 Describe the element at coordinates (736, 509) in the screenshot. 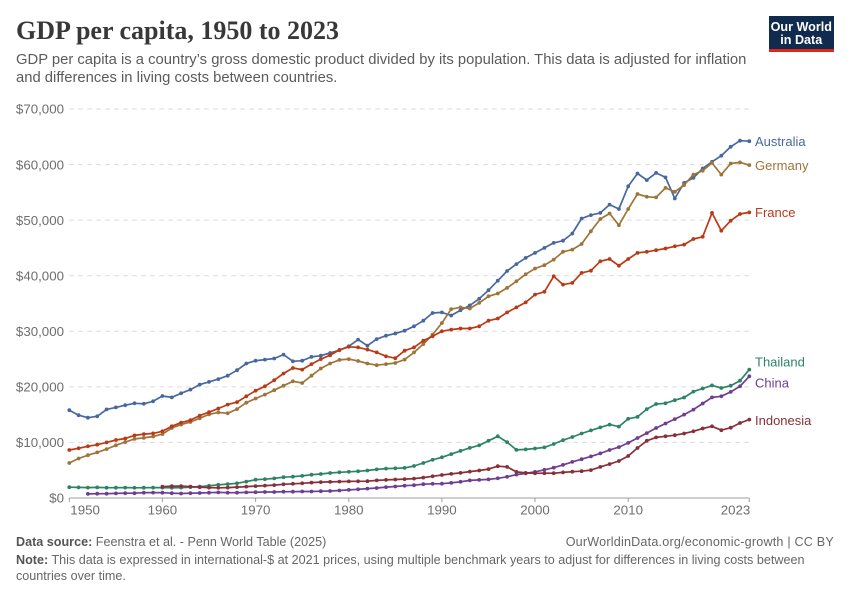

I see `svg-text: 2023` at that location.